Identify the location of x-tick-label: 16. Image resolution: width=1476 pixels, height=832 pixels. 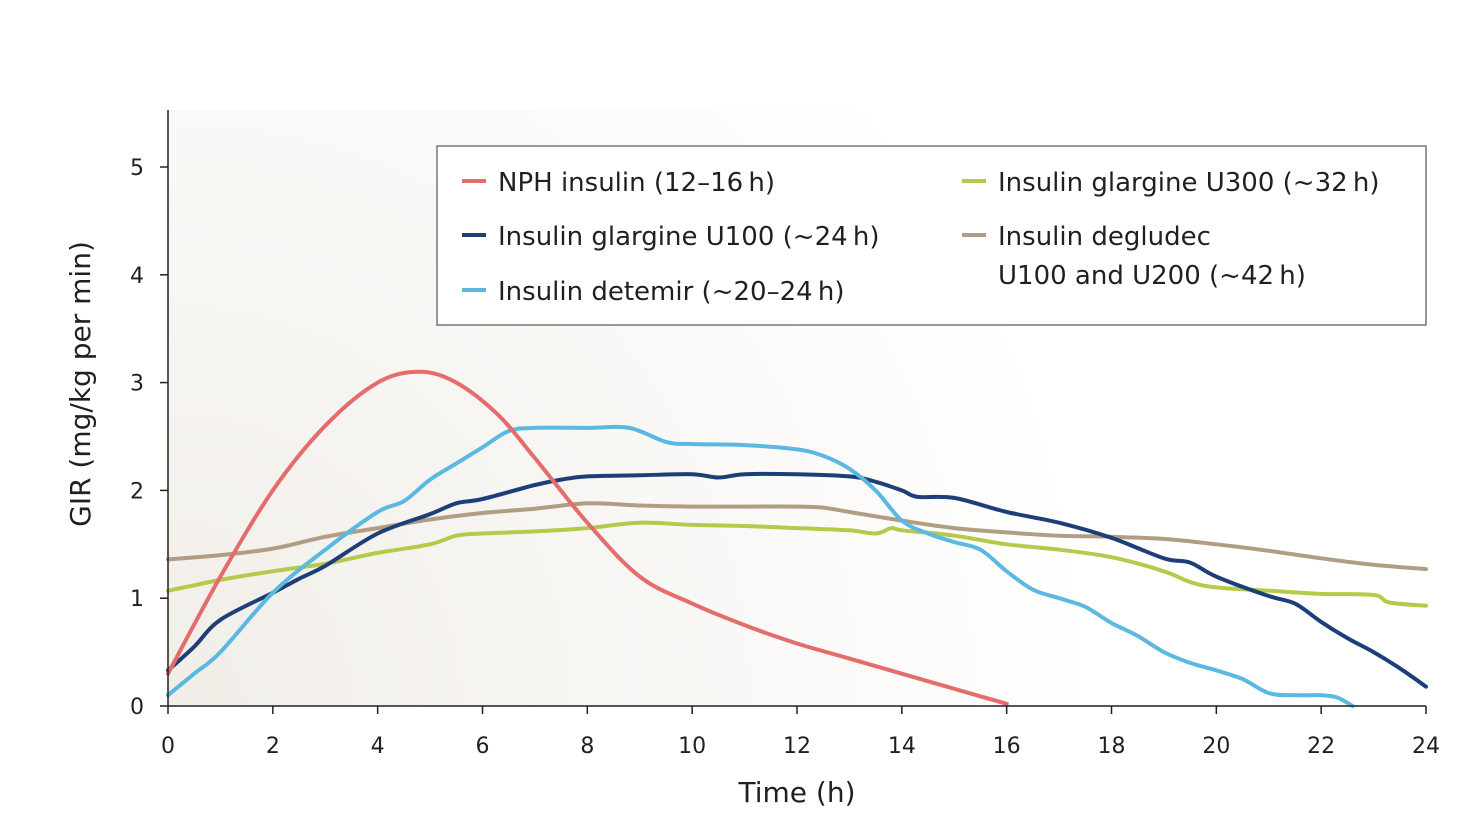
(1007, 746).